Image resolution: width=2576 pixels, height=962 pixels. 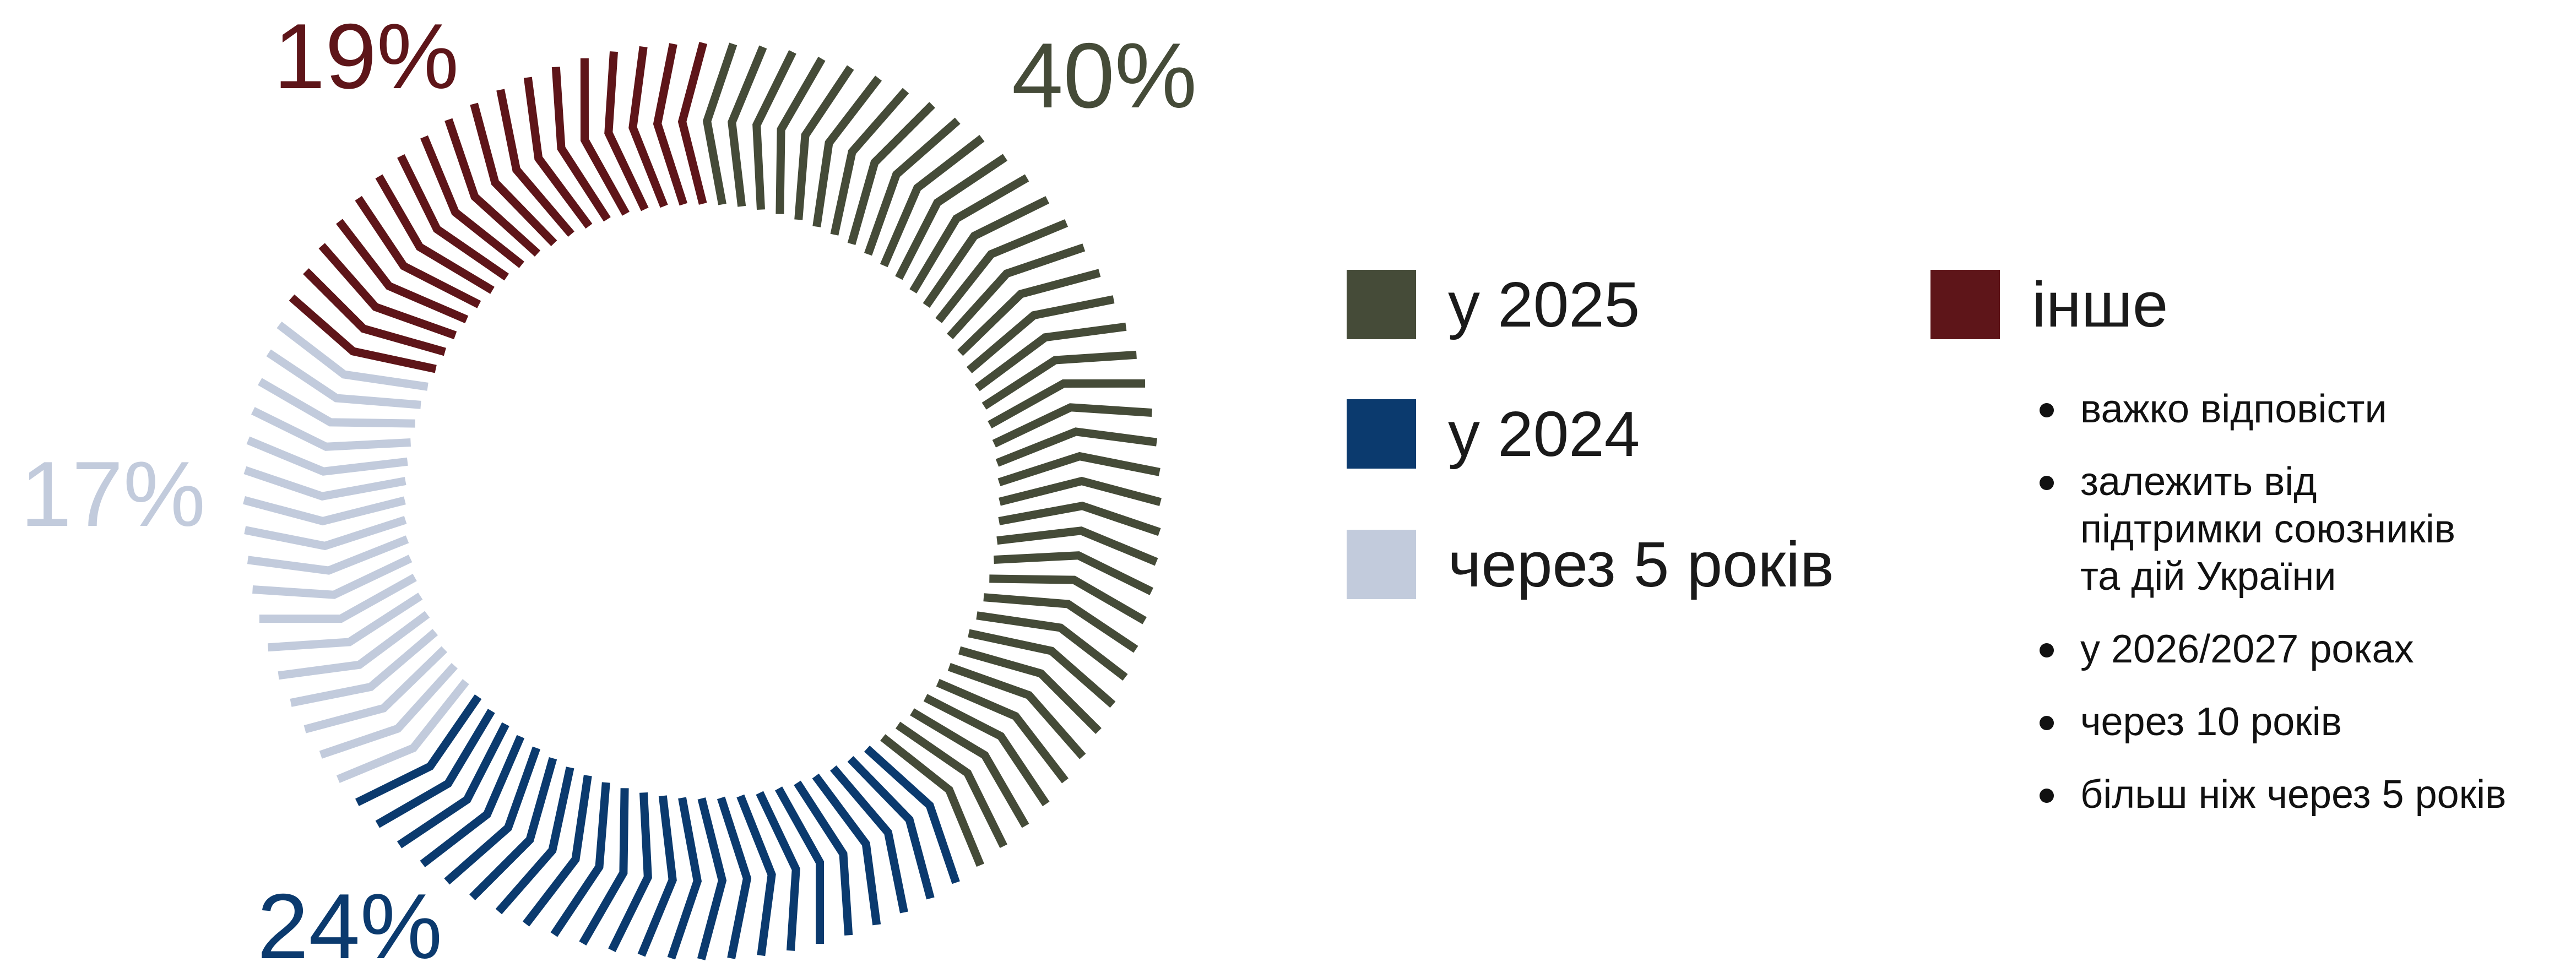 I want to click on other-item-text-line-1: залежить від, so click(x=2198, y=482).